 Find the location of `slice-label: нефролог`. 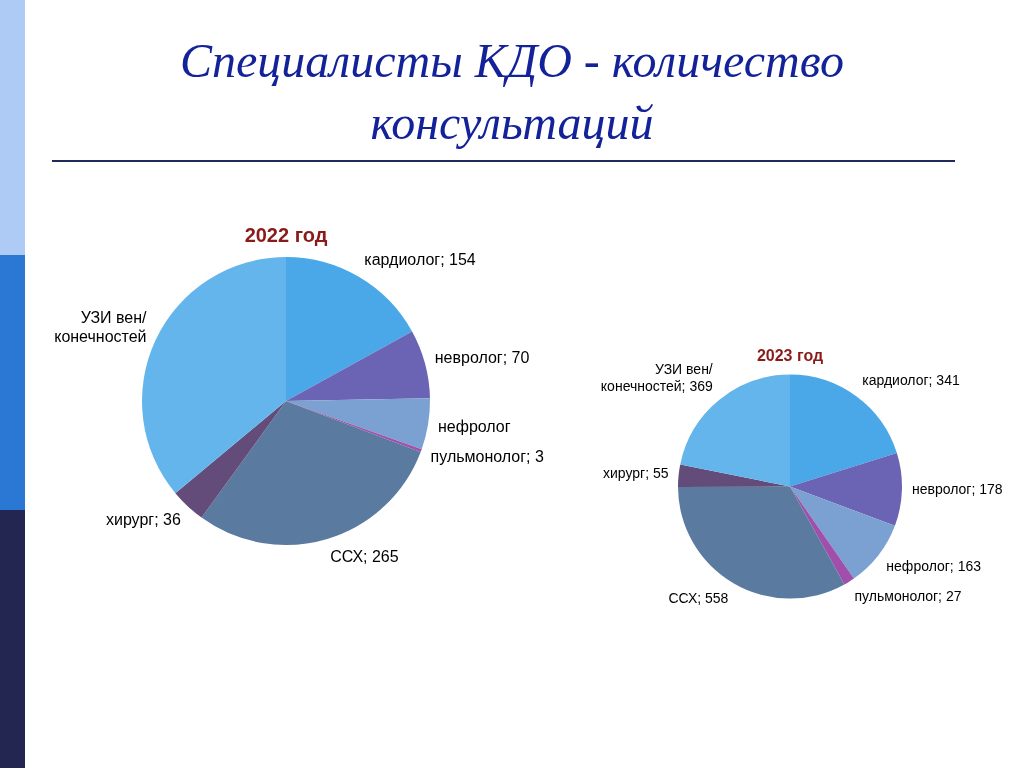

slice-label: нефролог is located at coordinates (474, 426).